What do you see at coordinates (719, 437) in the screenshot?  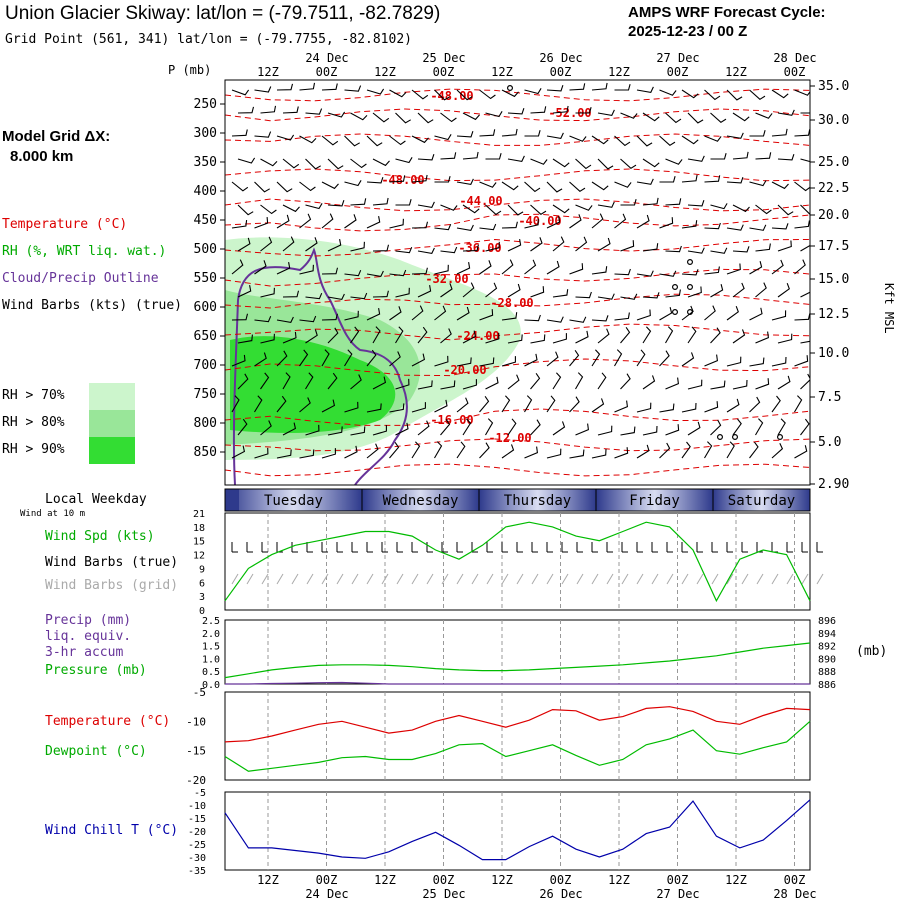 I see `calm-wind-circle` at bounding box center [719, 437].